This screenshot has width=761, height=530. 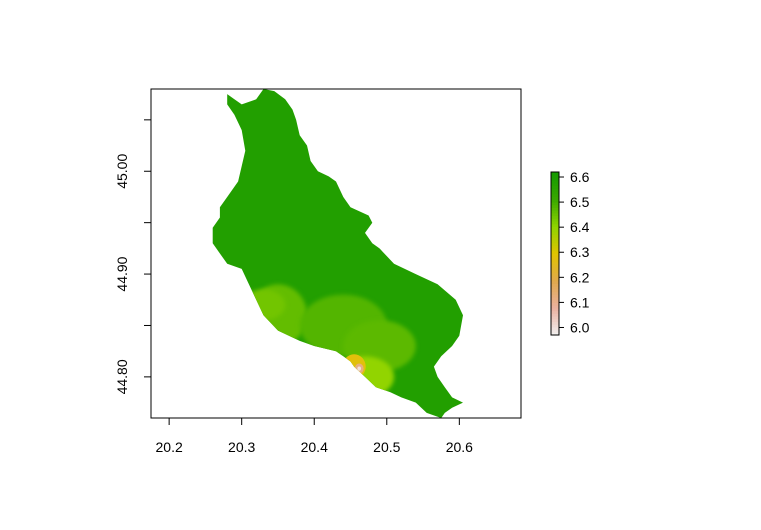 What do you see at coordinates (580, 177) in the screenshot?
I see `colorbar-tick-label: 6.6` at bounding box center [580, 177].